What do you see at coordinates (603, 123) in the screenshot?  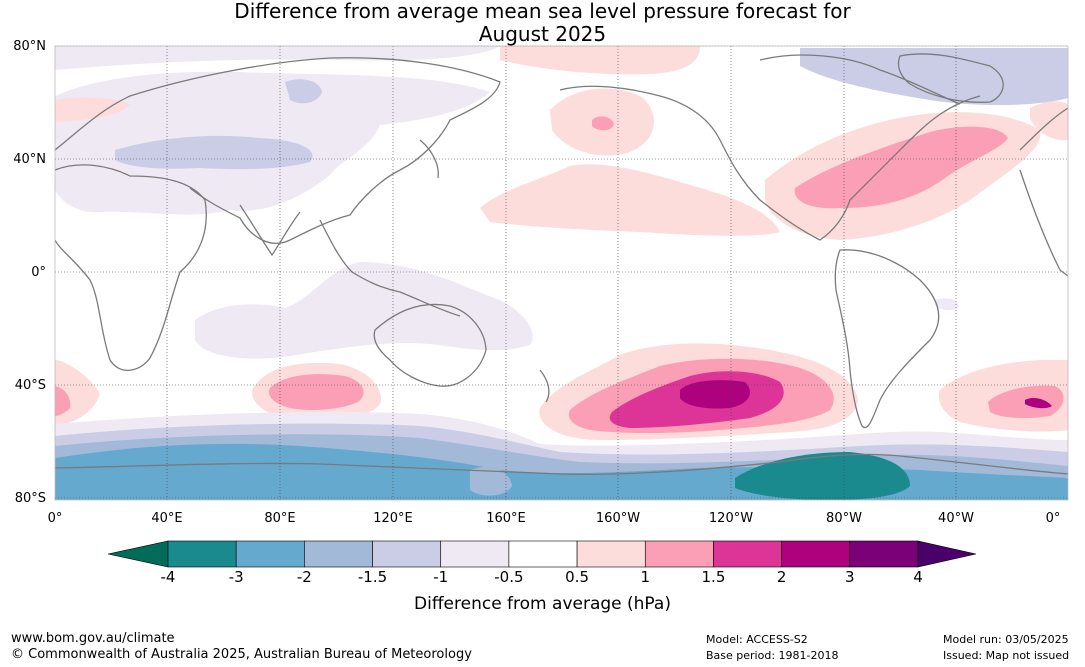 I see `anomaly-region-north-pacific-core` at bounding box center [603, 123].